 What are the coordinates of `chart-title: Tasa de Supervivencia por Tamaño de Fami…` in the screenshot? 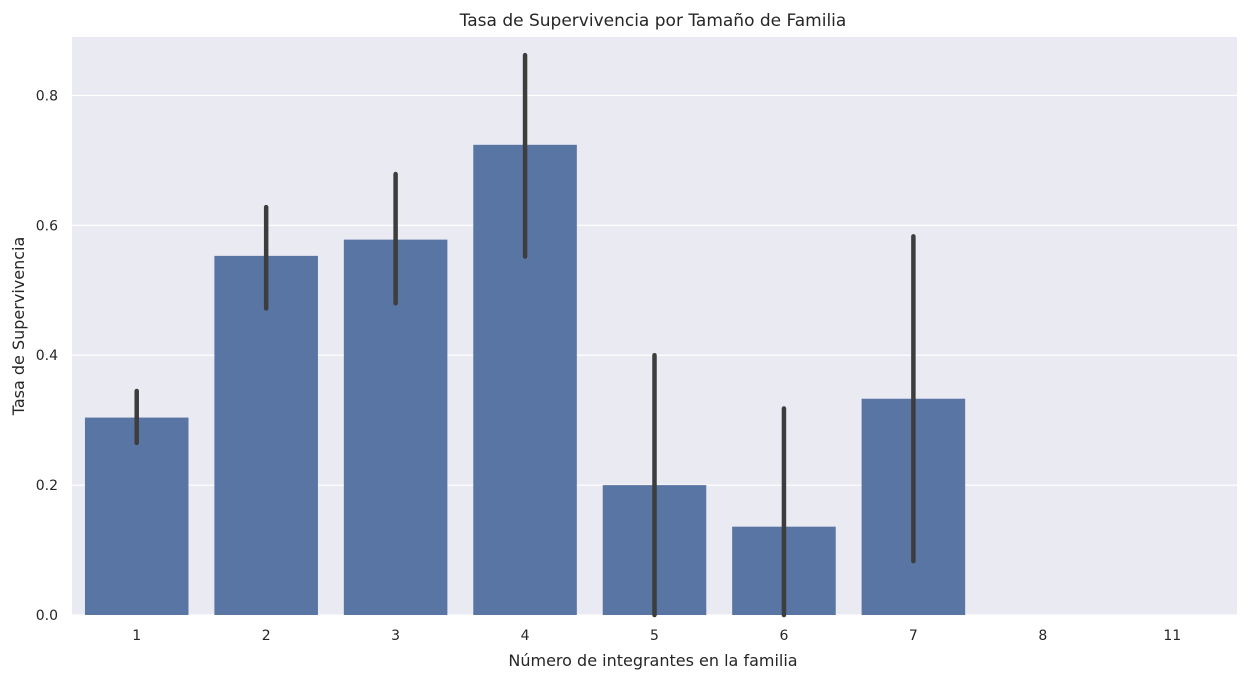 It's located at (653, 21).